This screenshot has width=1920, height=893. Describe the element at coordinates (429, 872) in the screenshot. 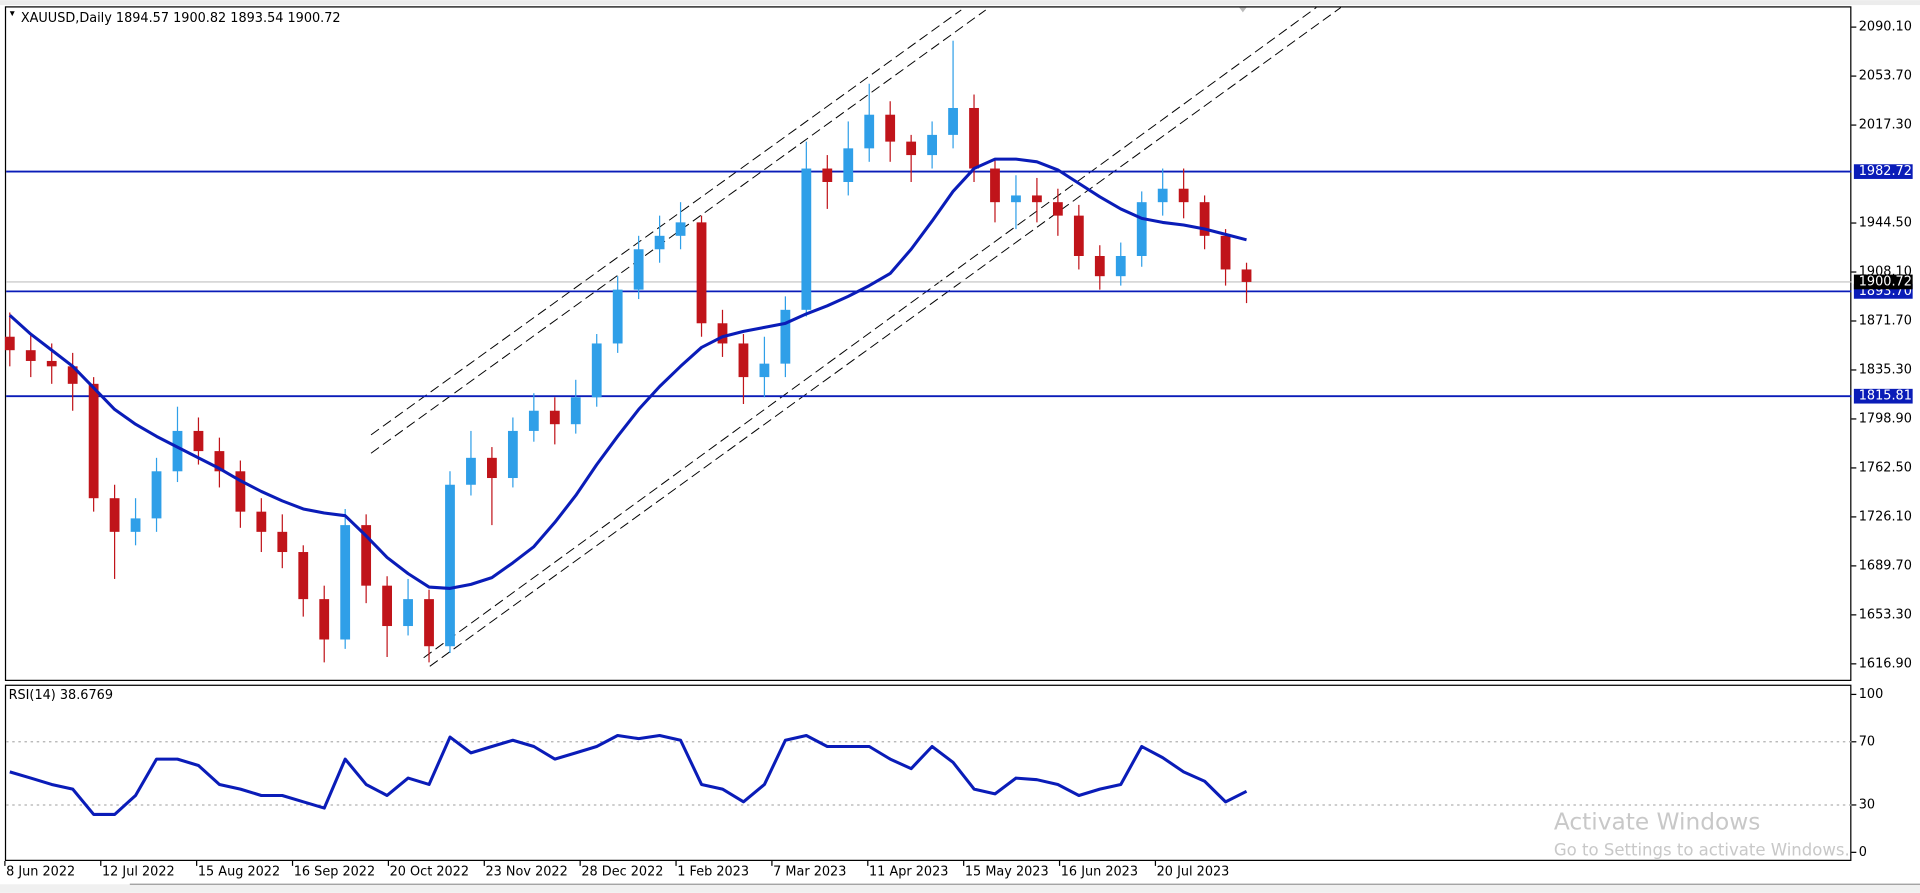

I see `x-tick-label: 20 Oct 2022` at that location.